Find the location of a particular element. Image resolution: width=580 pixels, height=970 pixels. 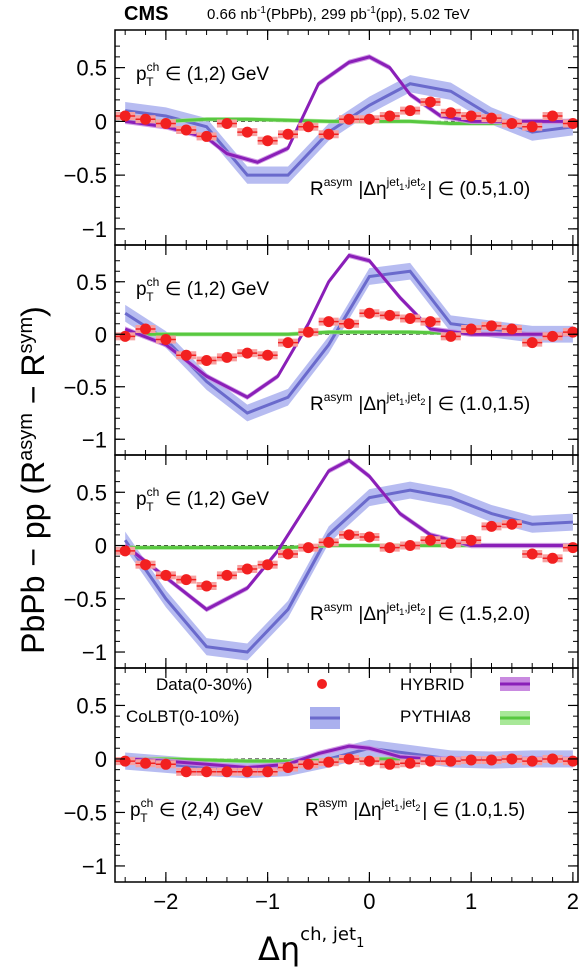

region-label: Rasym |Δηjet1,jet2 | ∈ (1.0,1.5) is located at coordinates (415, 808).